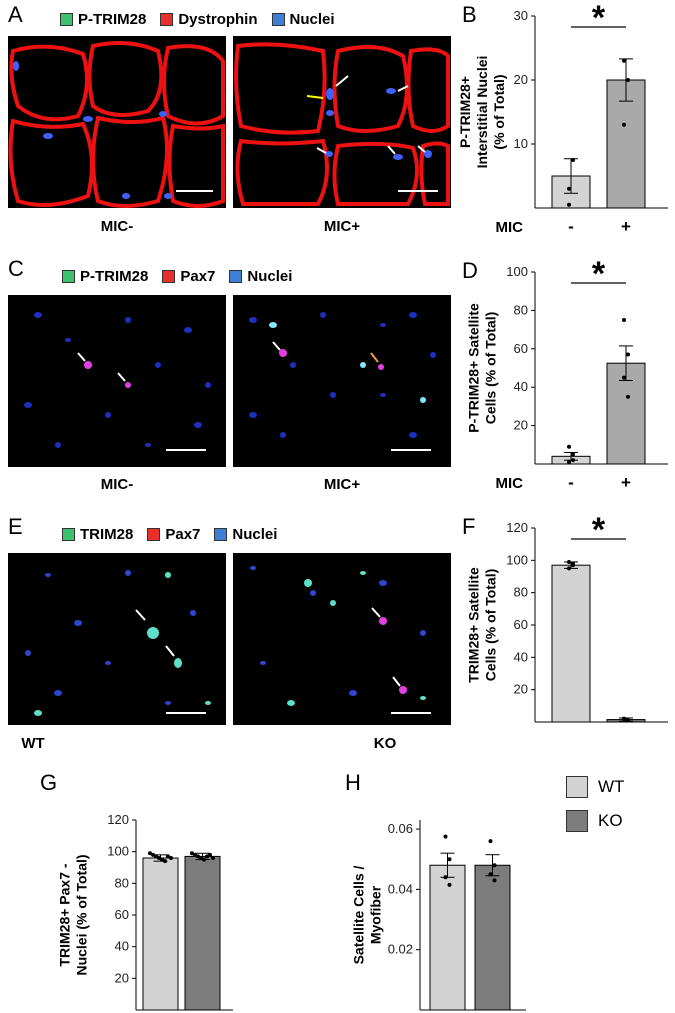 The height and width of the screenshot is (1013, 675). What do you see at coordinates (48, 782) in the screenshot?
I see `panel-letter: G` at bounding box center [48, 782].